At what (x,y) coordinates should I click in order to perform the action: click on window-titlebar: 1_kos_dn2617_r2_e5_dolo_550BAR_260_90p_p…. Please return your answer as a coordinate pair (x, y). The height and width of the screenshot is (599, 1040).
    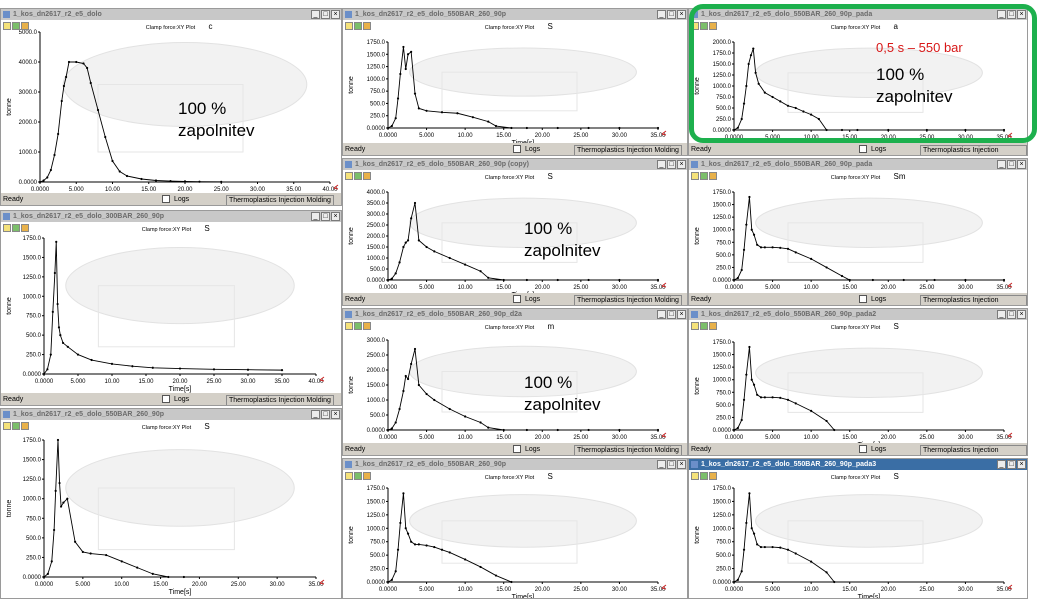
    Looking at the image, I should click on (858, 315).